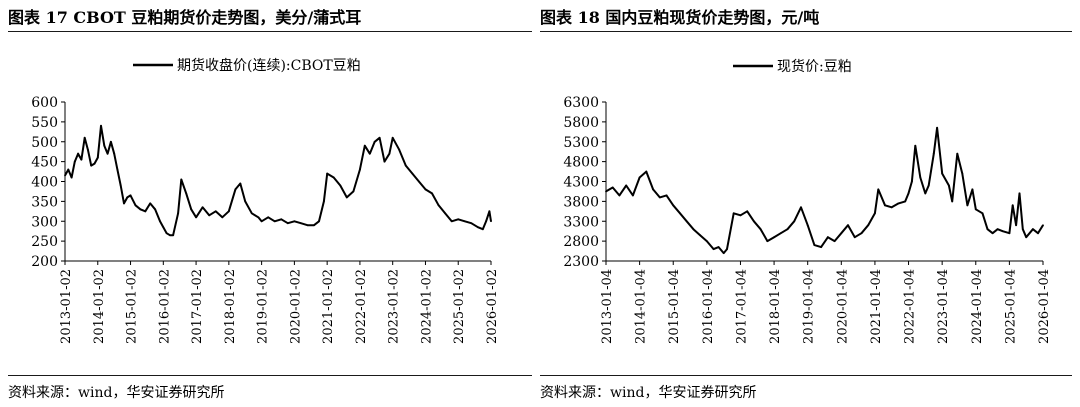 This screenshot has height=407, width=1080. Describe the element at coordinates (814, 66) in the screenshot. I see `legend-label: 现货价:豆粕` at that location.